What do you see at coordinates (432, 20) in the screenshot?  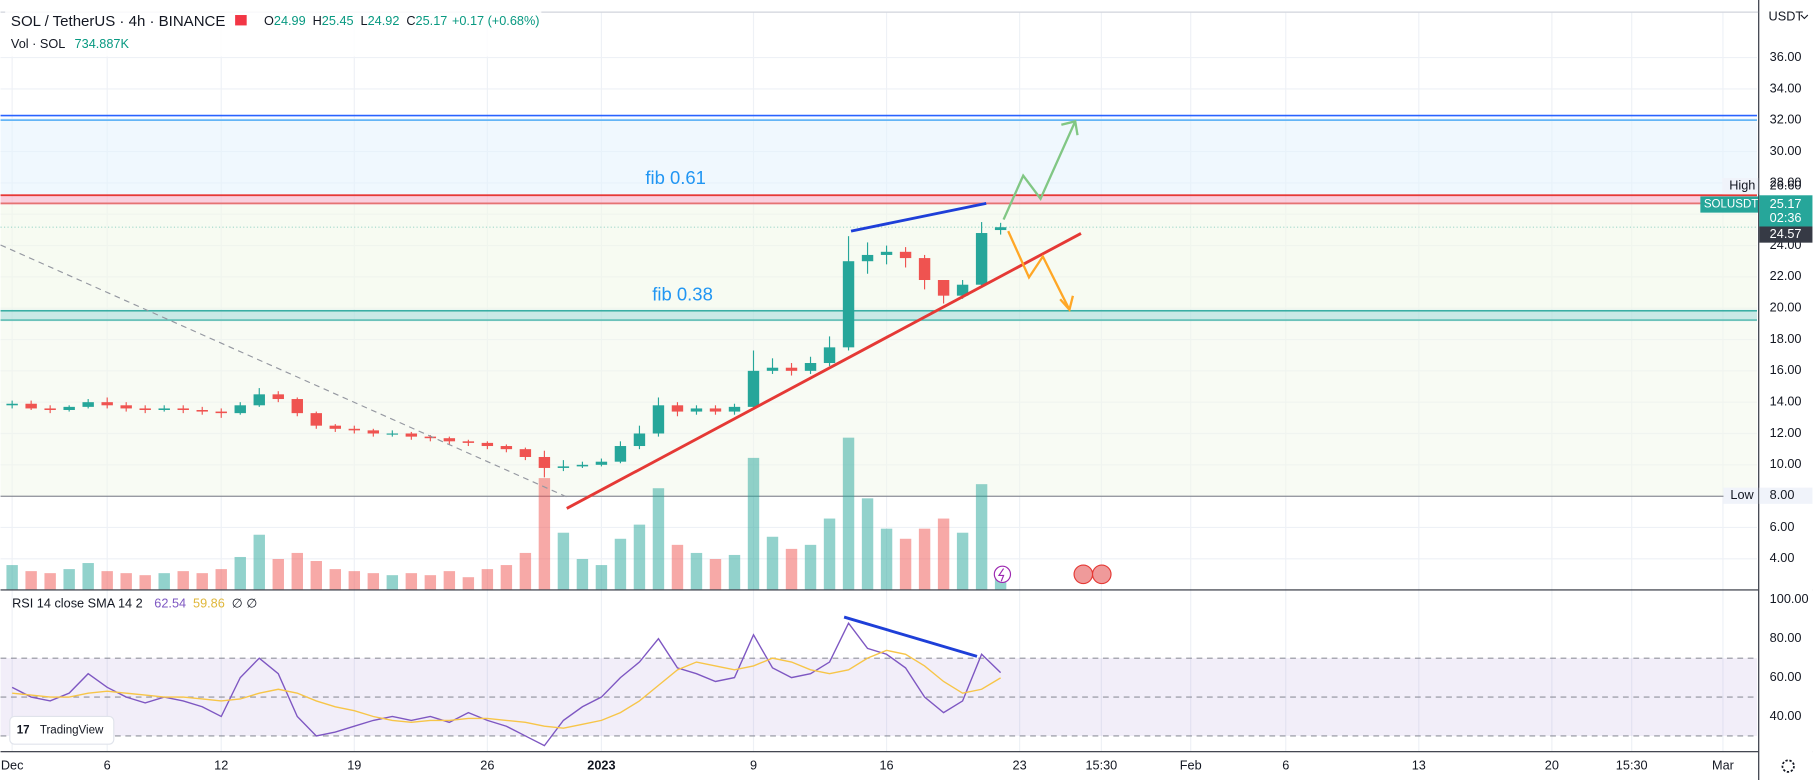 I see `ohlc-value: 25.17` at bounding box center [432, 20].